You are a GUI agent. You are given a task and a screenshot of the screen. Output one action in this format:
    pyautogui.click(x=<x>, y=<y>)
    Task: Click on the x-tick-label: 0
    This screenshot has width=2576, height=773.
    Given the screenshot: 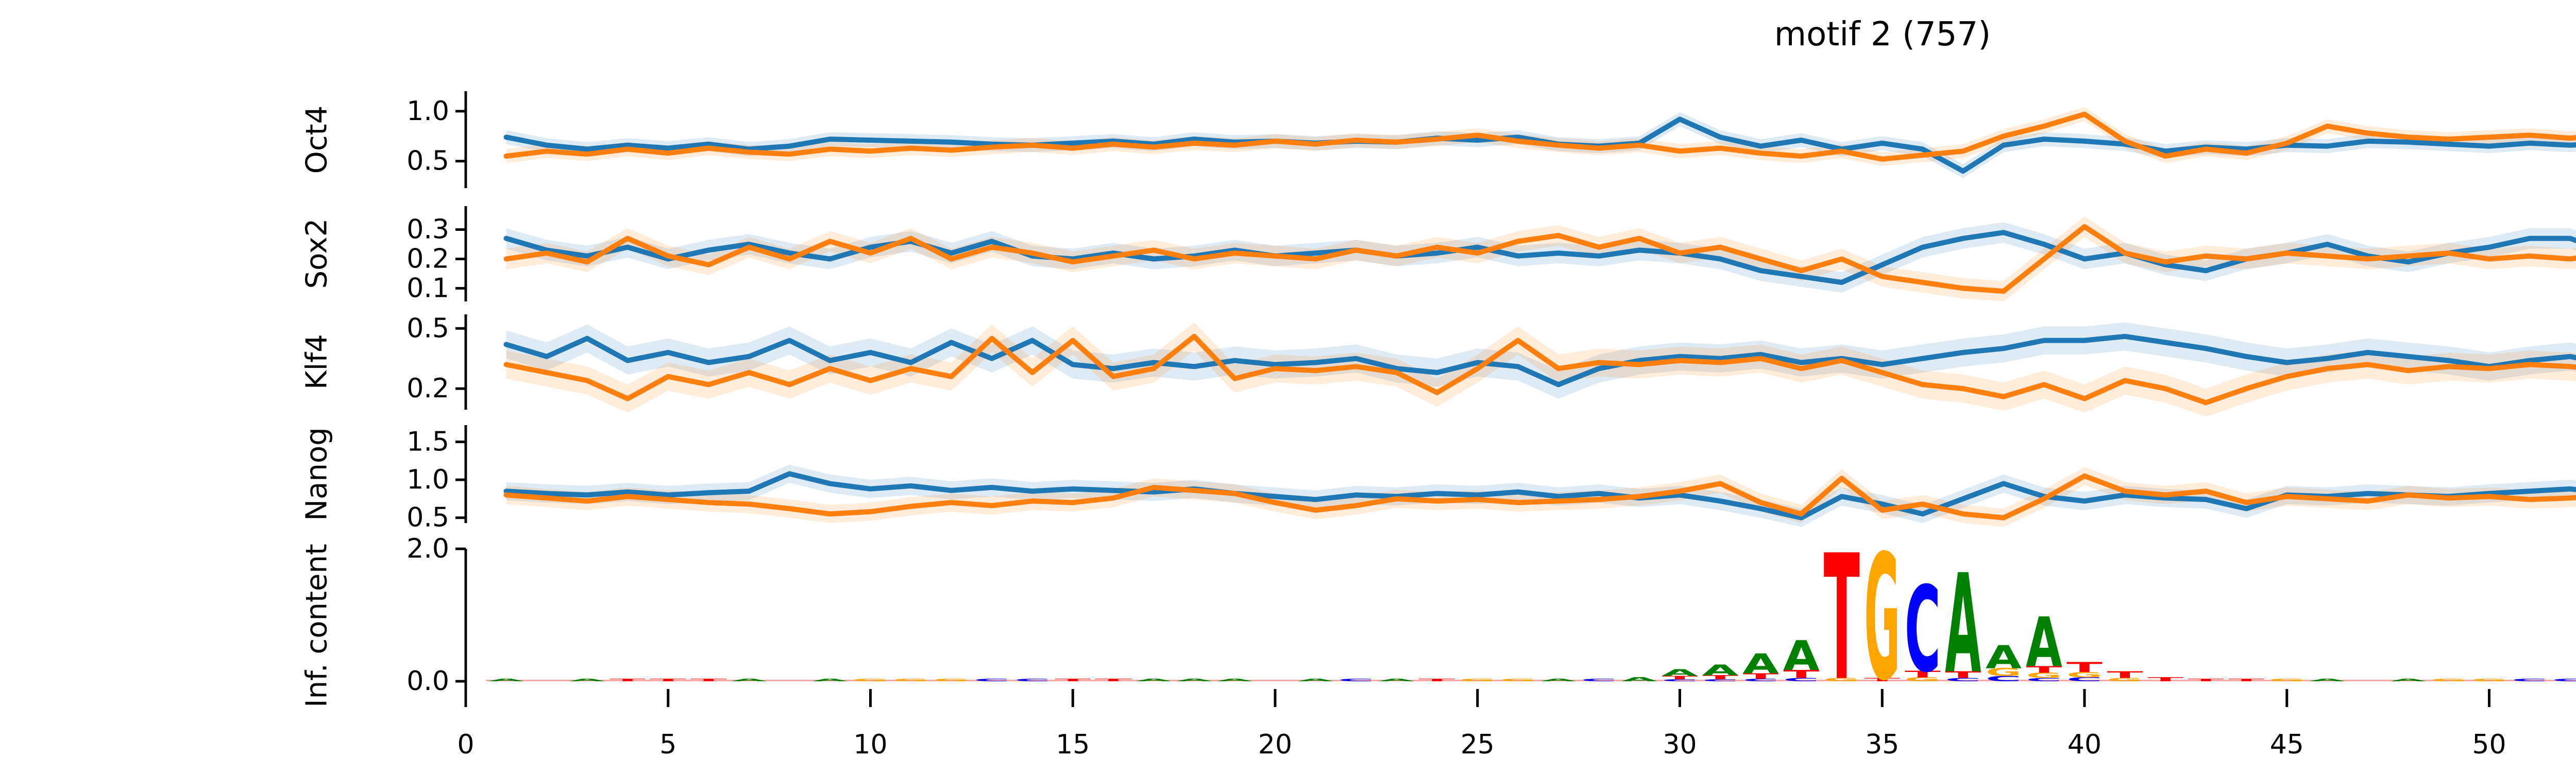 What is the action you would take?
    pyautogui.click(x=465, y=744)
    